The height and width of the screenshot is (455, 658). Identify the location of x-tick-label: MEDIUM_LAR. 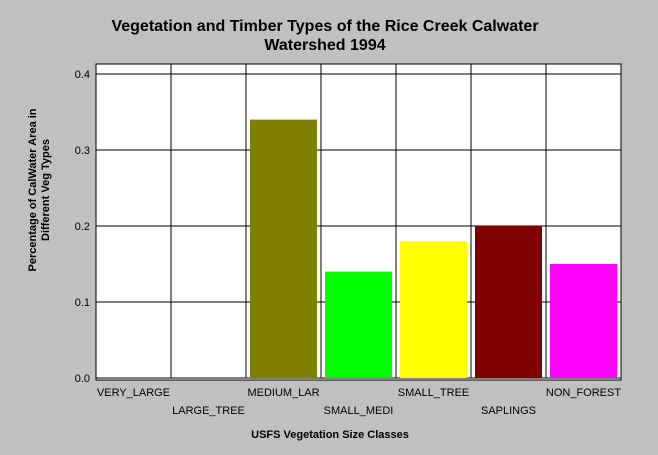
(283, 393).